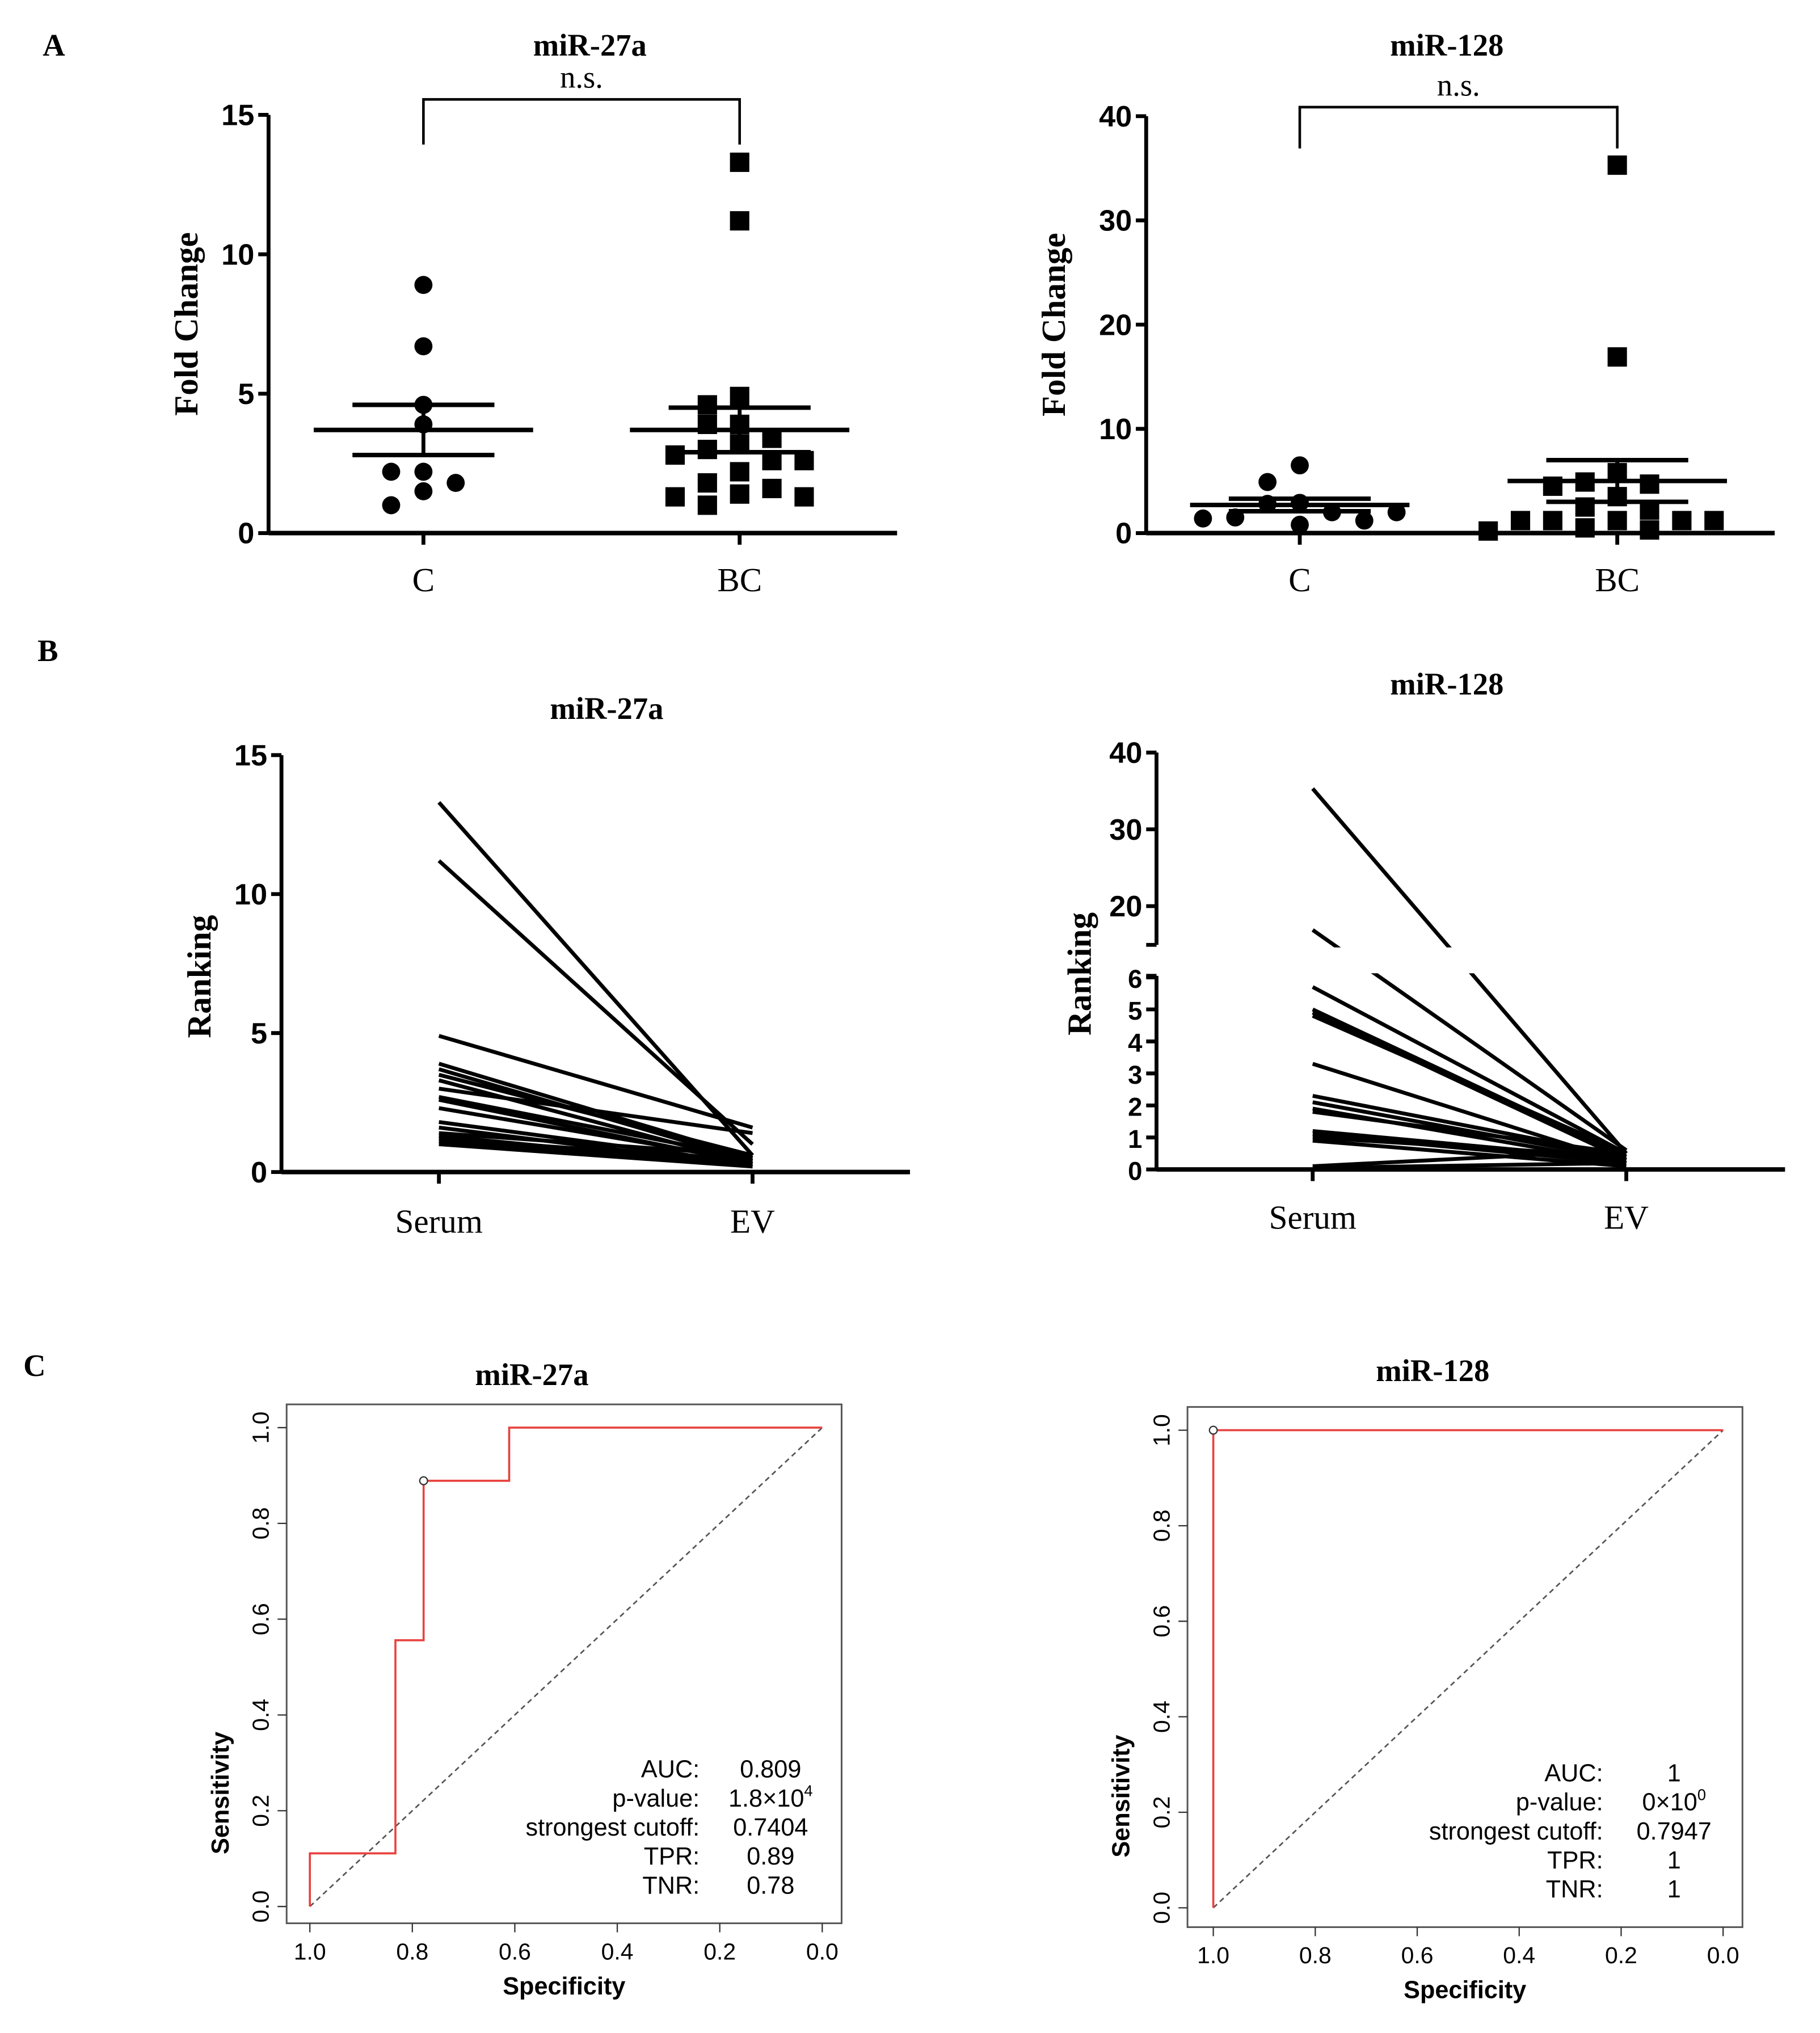 The height and width of the screenshot is (2033, 1820). Describe the element at coordinates (1079, 974) in the screenshot. I see `y-axis-label: Ranking` at that location.